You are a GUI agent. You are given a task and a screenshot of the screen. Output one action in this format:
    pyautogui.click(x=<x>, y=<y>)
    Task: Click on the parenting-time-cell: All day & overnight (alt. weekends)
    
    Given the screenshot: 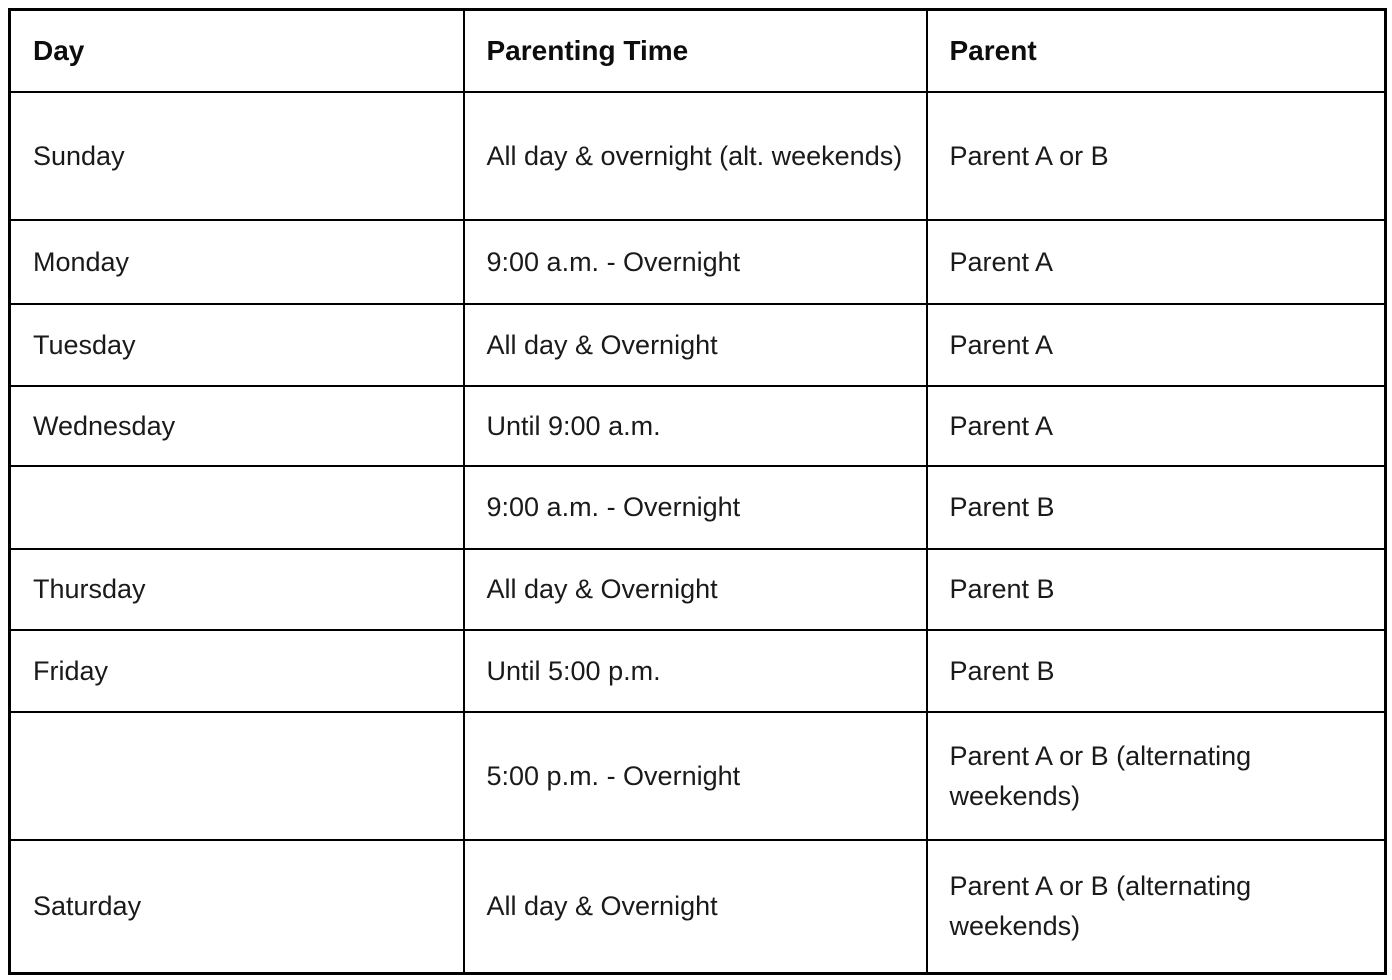 What is the action you would take?
    pyautogui.click(x=695, y=155)
    